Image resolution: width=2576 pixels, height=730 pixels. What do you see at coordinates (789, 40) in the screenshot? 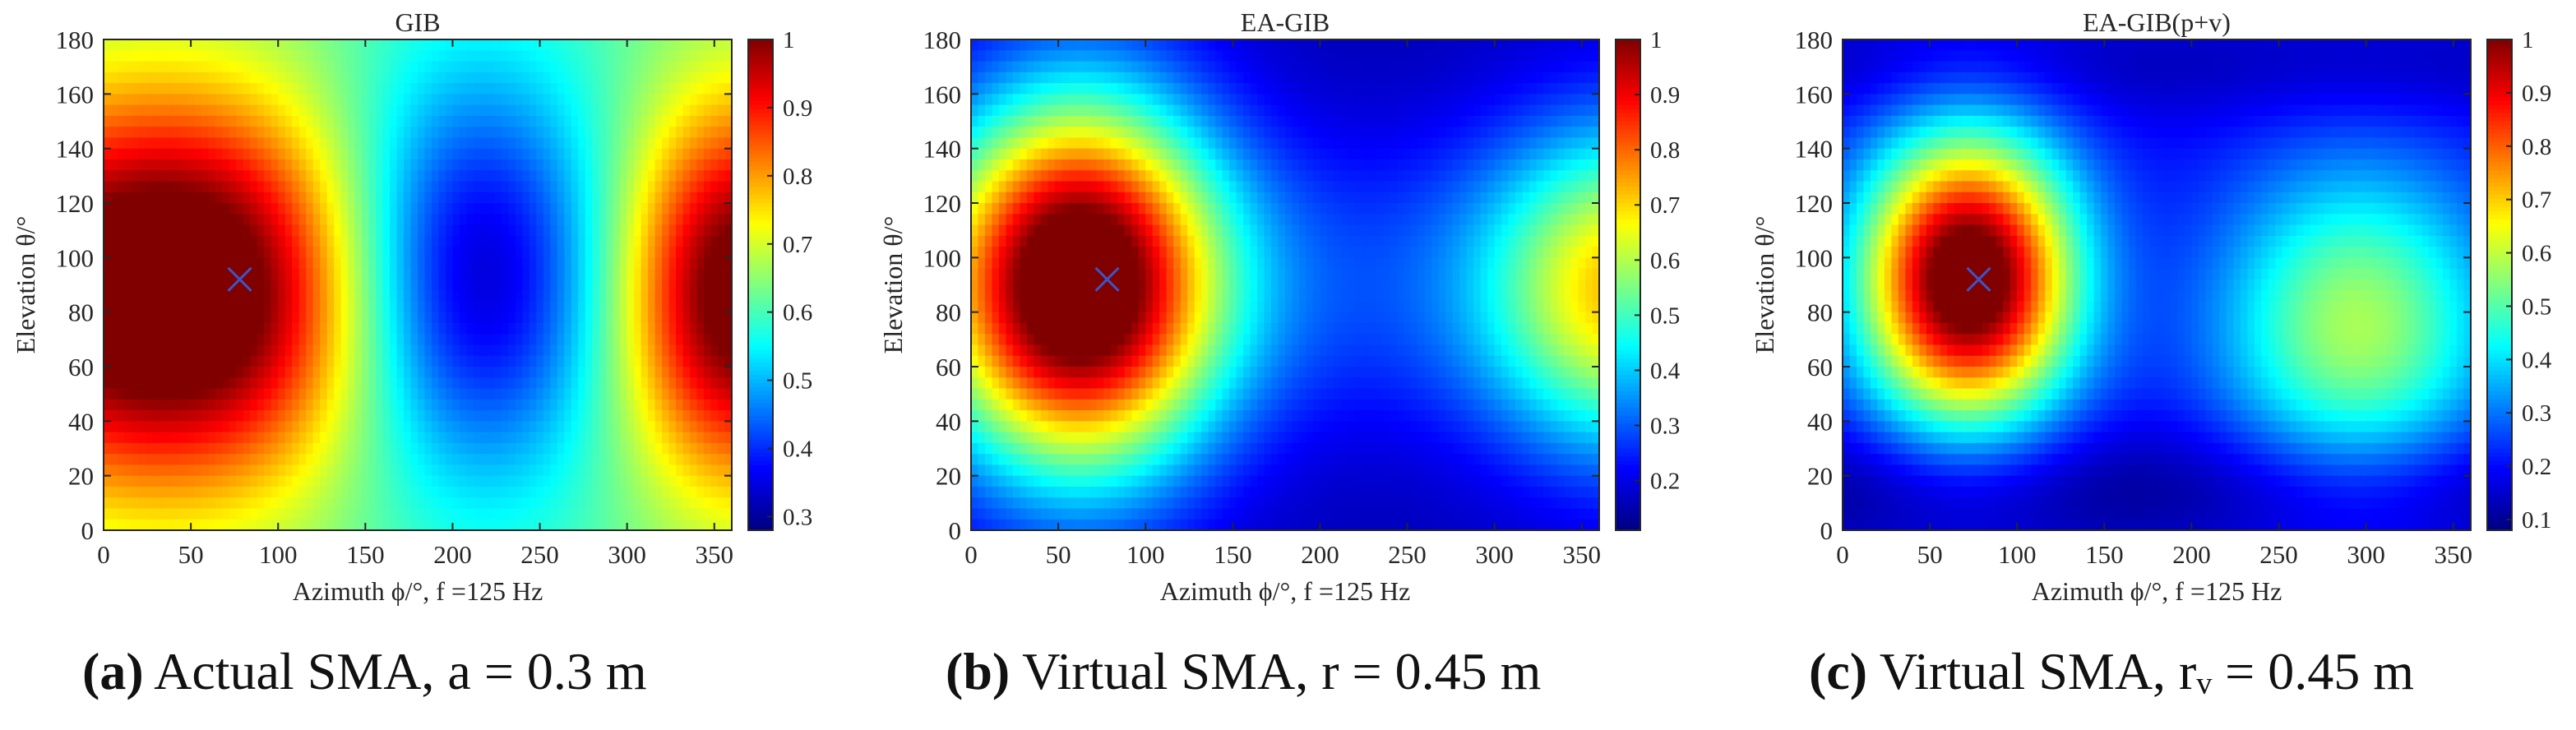
I see `colorbar-tick-label: 1` at bounding box center [789, 40].